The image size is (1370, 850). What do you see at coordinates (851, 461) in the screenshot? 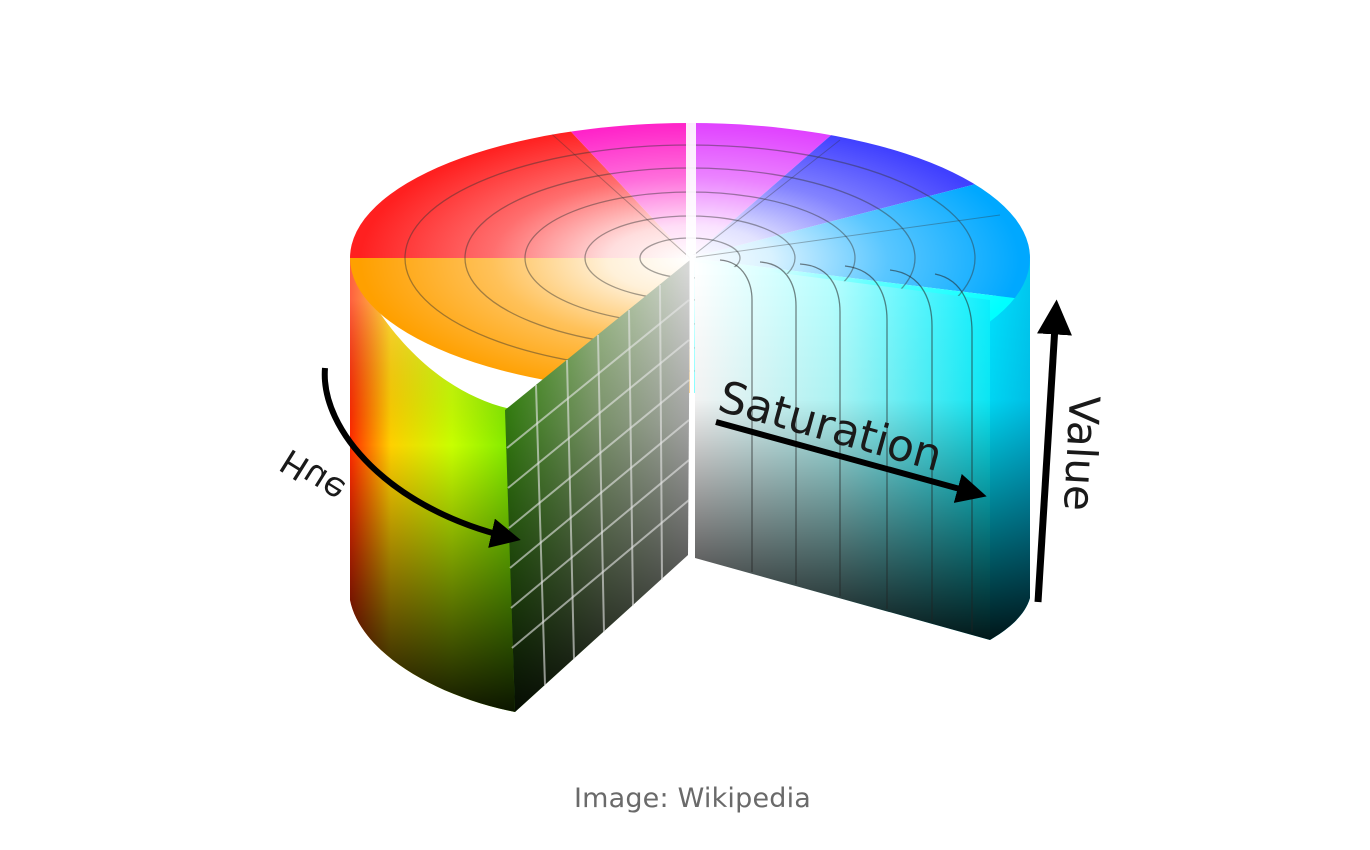
I see `saturation-arrow` at bounding box center [851, 461].